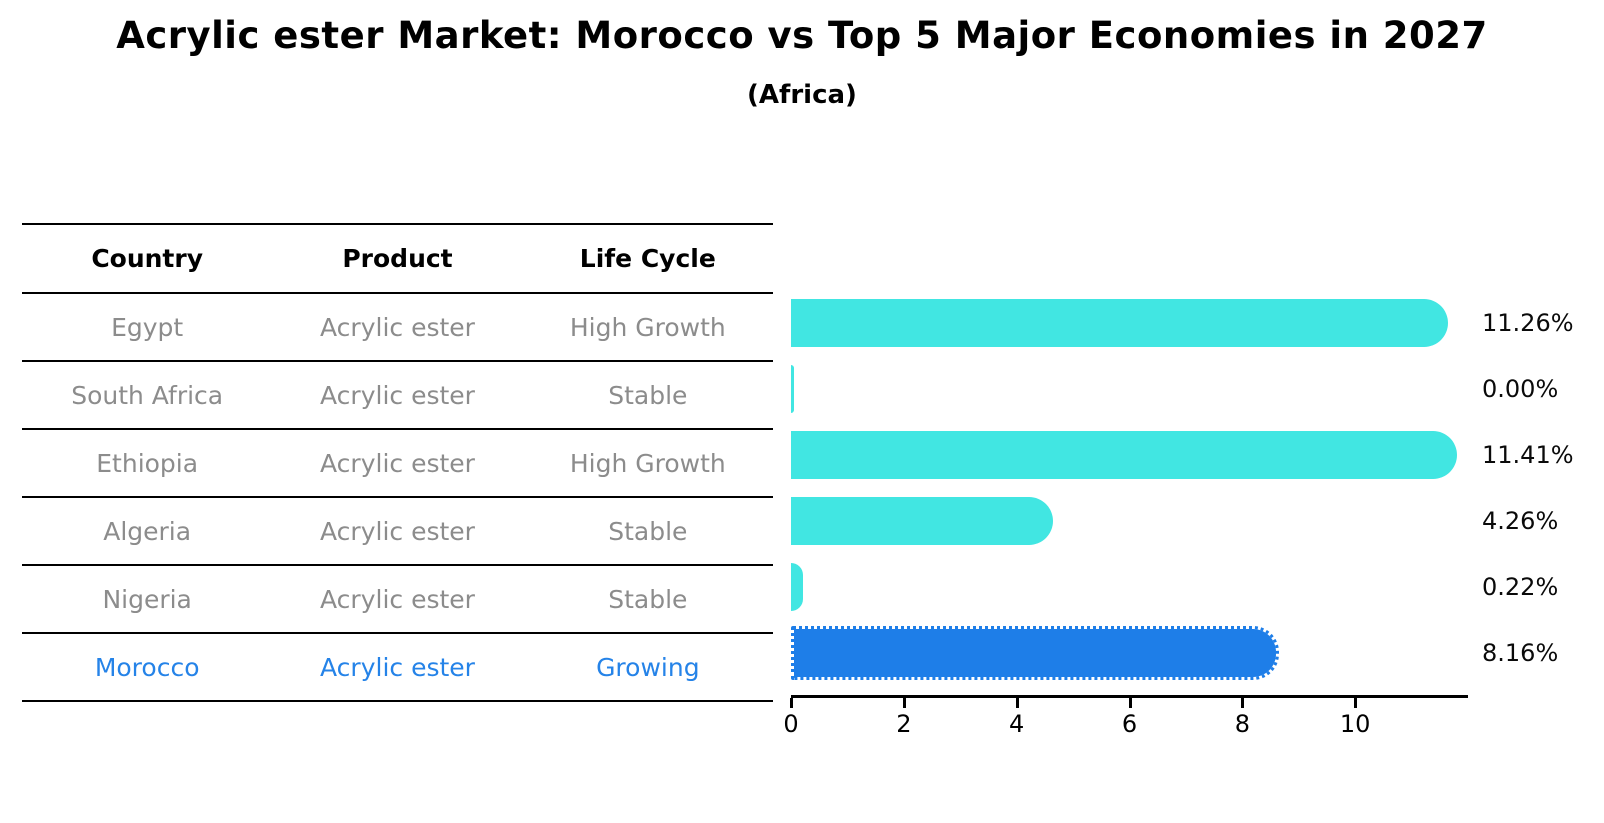 This screenshot has width=1604, height=823. What do you see at coordinates (1129, 587) in the screenshot?
I see `bar-row-nigeria` at bounding box center [1129, 587].